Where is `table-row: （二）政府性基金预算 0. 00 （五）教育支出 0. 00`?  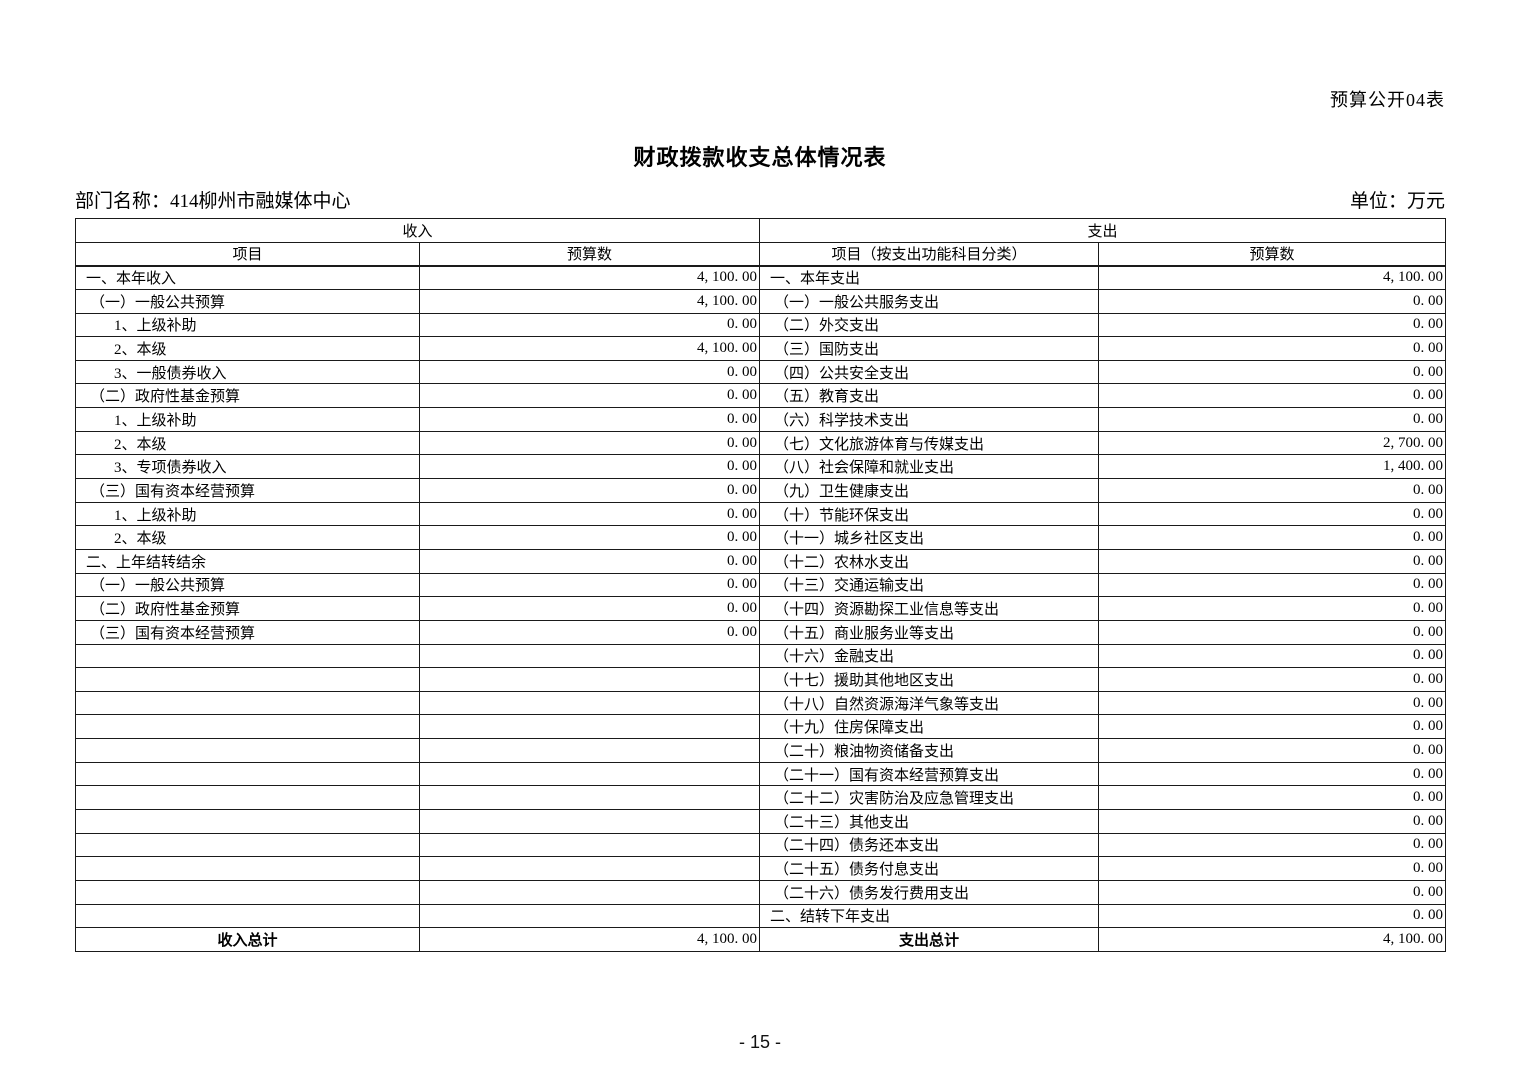 table-row: （二）政府性基金预算 0. 00 （五）教育支出 0. 00 is located at coordinates (761, 396).